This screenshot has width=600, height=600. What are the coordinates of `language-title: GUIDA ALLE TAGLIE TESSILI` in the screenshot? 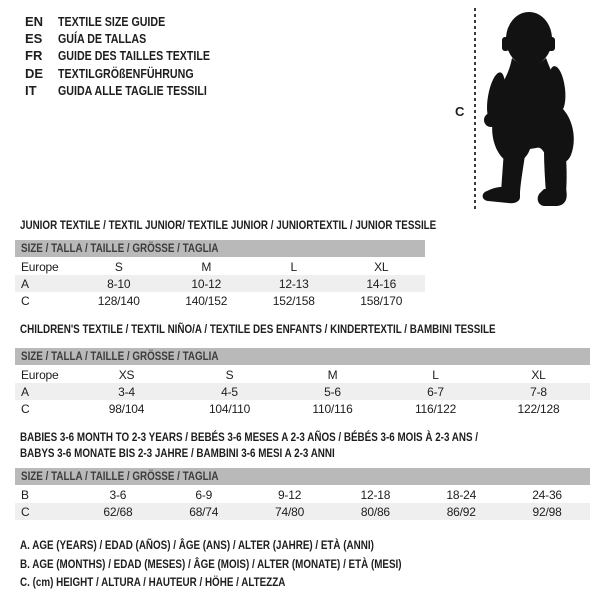 It's located at (150, 90).